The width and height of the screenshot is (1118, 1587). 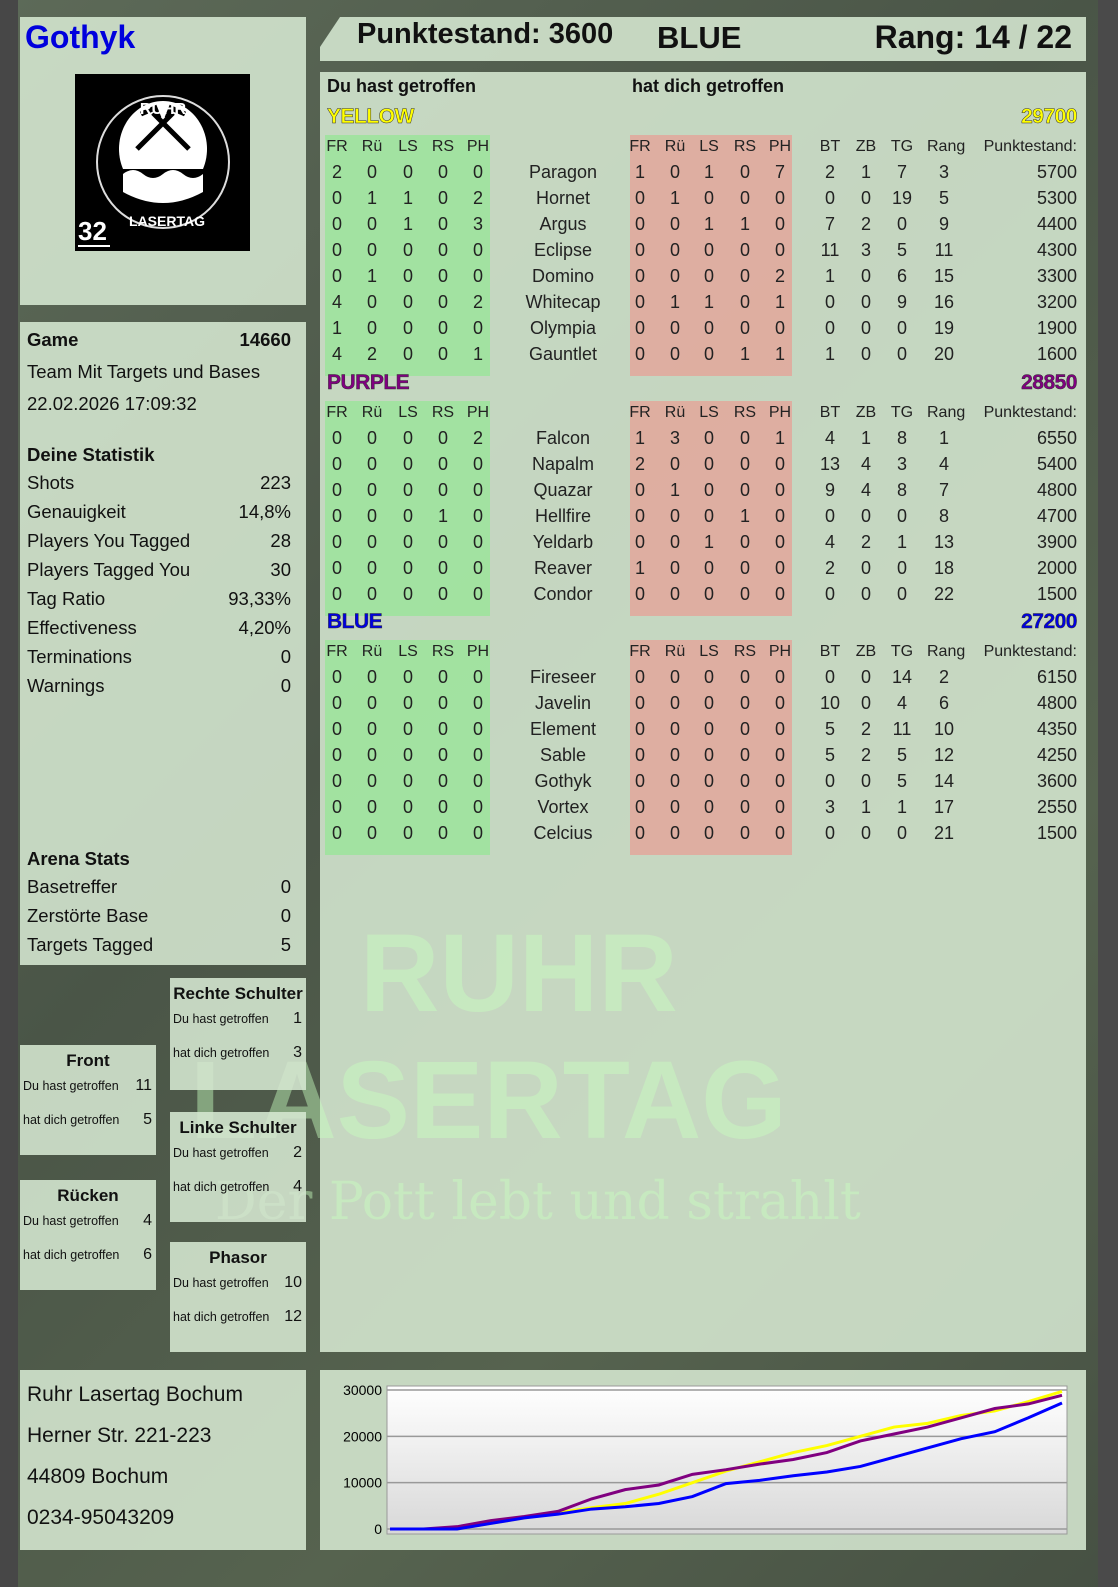 I want to click on stat-bt: 0, so click(x=829, y=302).